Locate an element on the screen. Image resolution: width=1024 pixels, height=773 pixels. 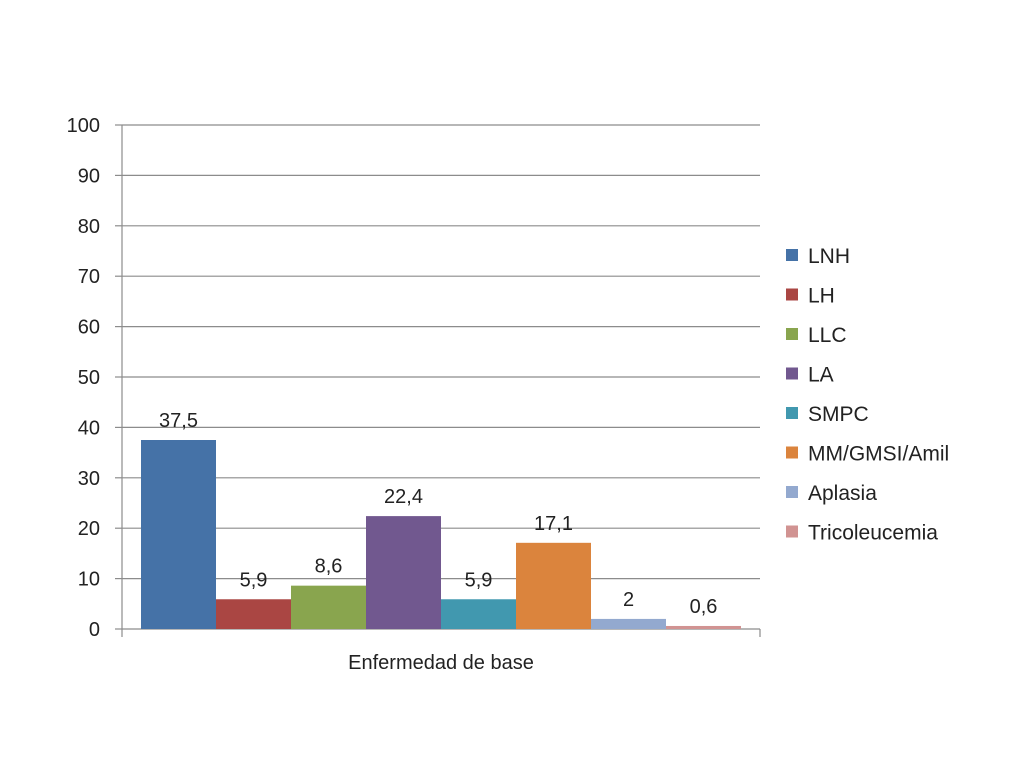
y-tick-label: 50 is located at coordinates (89, 378).